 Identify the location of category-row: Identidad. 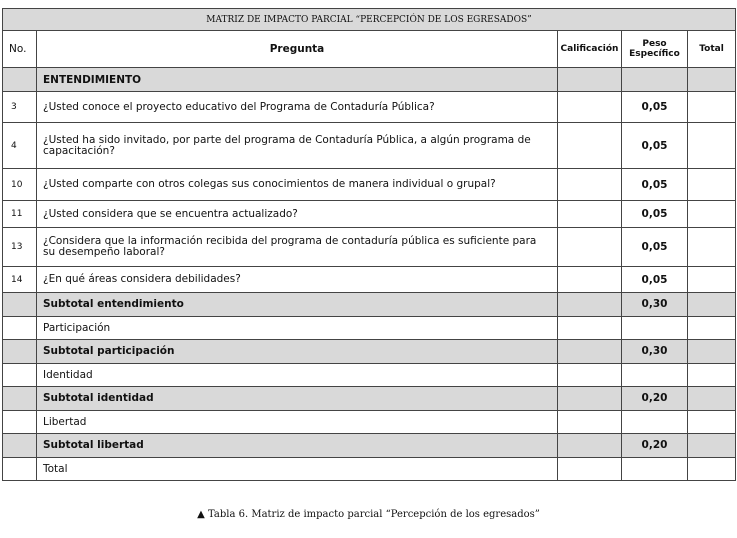
(369, 374).